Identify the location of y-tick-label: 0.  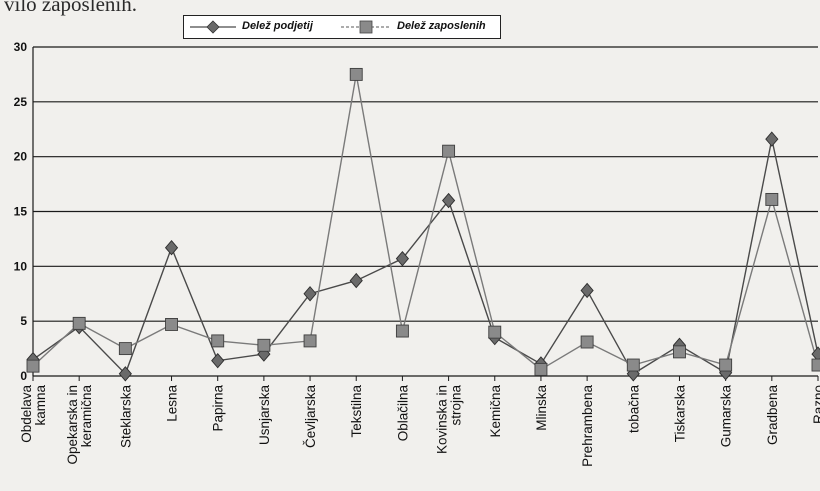
(23, 376).